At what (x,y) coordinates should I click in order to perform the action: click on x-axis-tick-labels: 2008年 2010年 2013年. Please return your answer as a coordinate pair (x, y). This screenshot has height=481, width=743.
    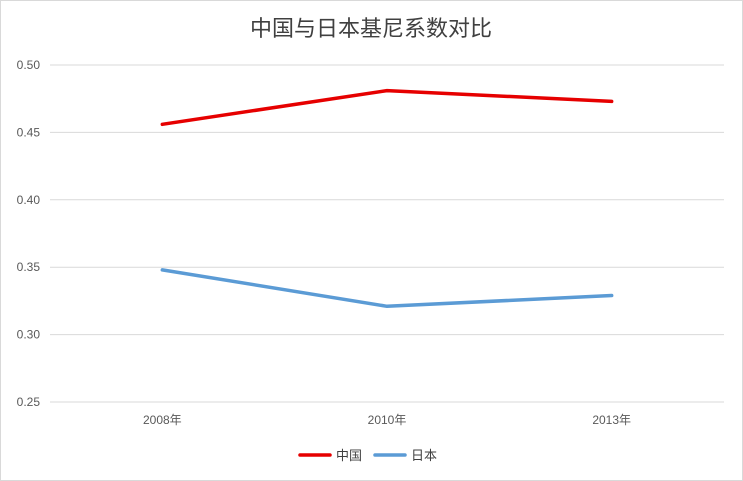
    Looking at the image, I should click on (387, 420).